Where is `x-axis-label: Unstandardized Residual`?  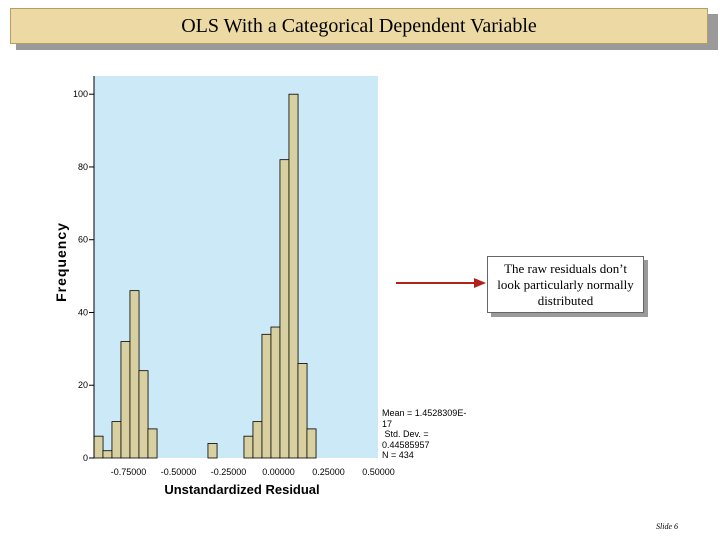 x-axis-label: Unstandardized Residual is located at coordinates (241, 489).